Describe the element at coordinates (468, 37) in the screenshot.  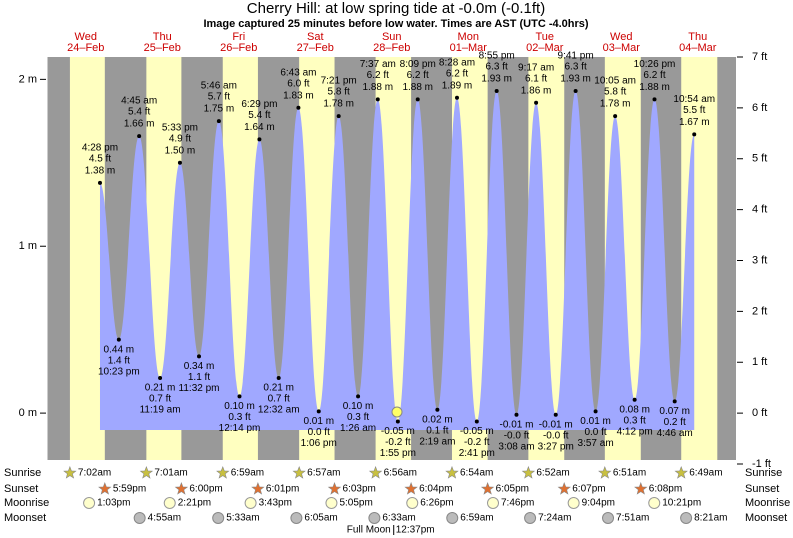
I see `day-name: Mon` at that location.